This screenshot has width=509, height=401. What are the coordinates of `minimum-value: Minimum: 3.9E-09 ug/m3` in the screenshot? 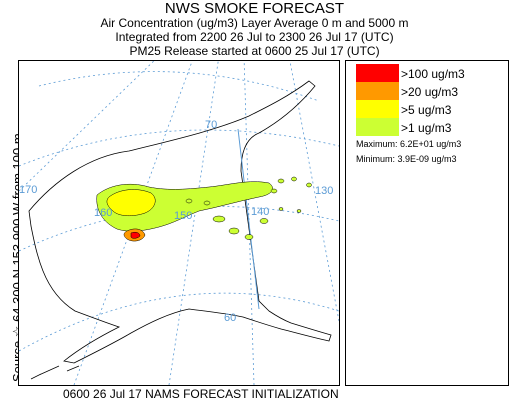 It's located at (406, 159).